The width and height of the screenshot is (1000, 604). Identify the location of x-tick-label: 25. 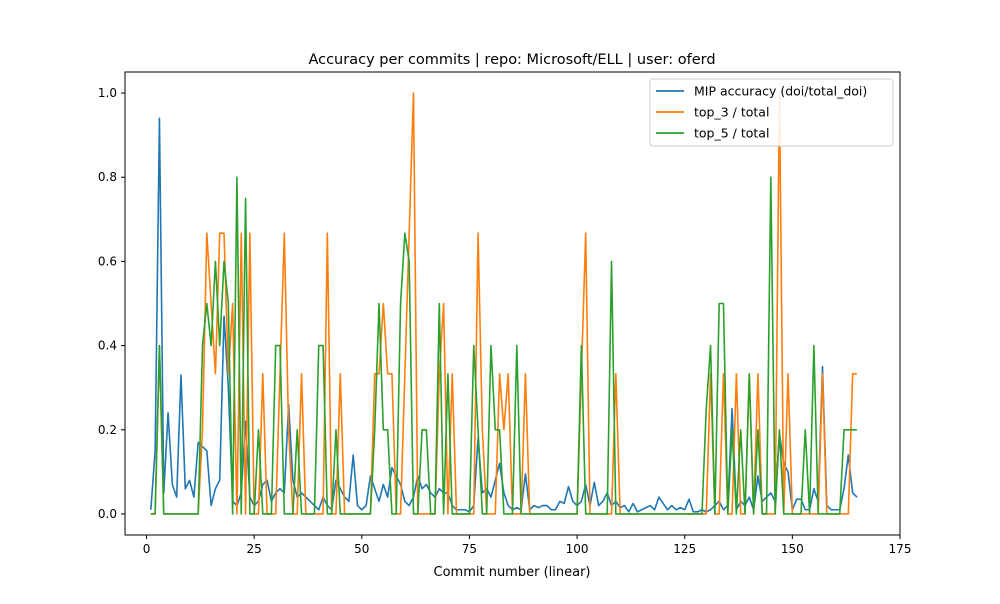
(254, 549).